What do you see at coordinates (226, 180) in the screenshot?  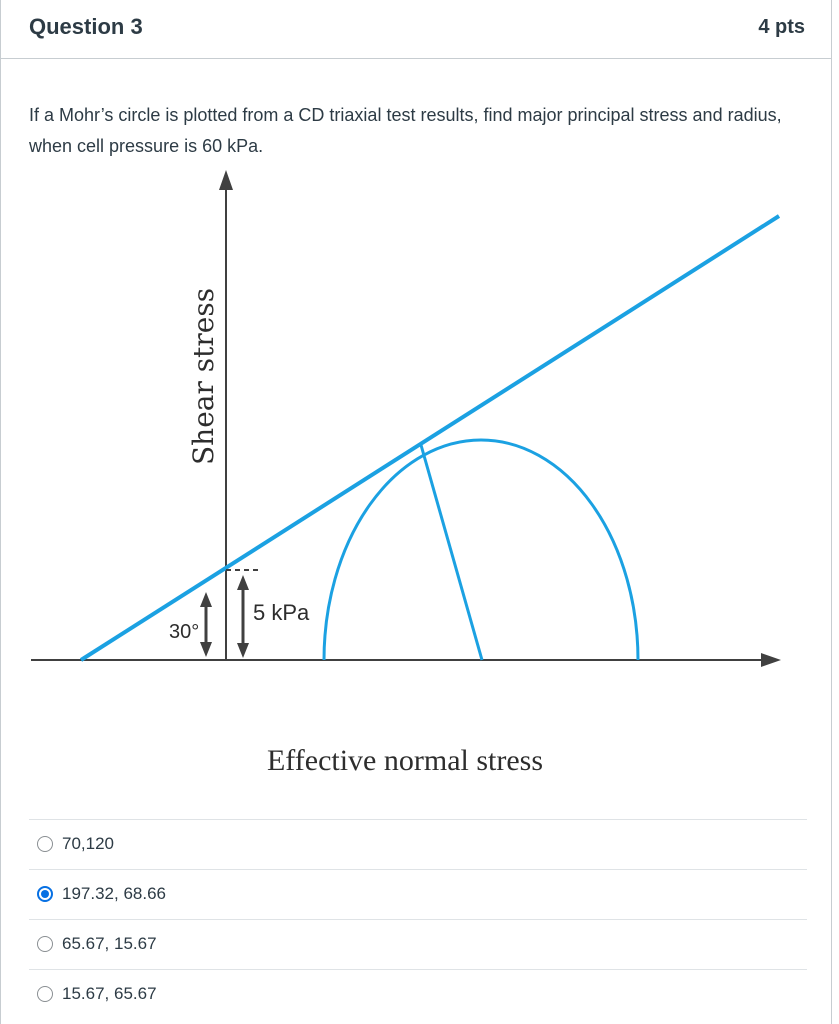 I see `y-axis-arrow-icon` at bounding box center [226, 180].